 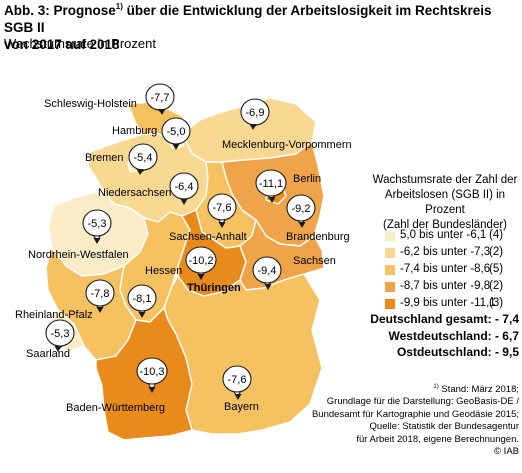 What do you see at coordinates (453, 335) in the screenshot?
I see `total-west: Westdeutschland: - 6,7` at bounding box center [453, 335].